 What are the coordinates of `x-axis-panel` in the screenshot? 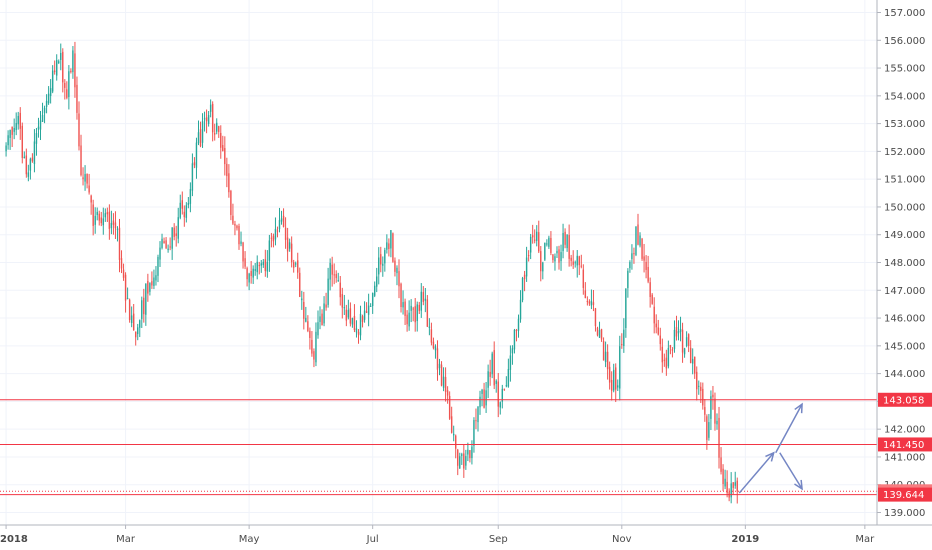 It's located at (466, 537).